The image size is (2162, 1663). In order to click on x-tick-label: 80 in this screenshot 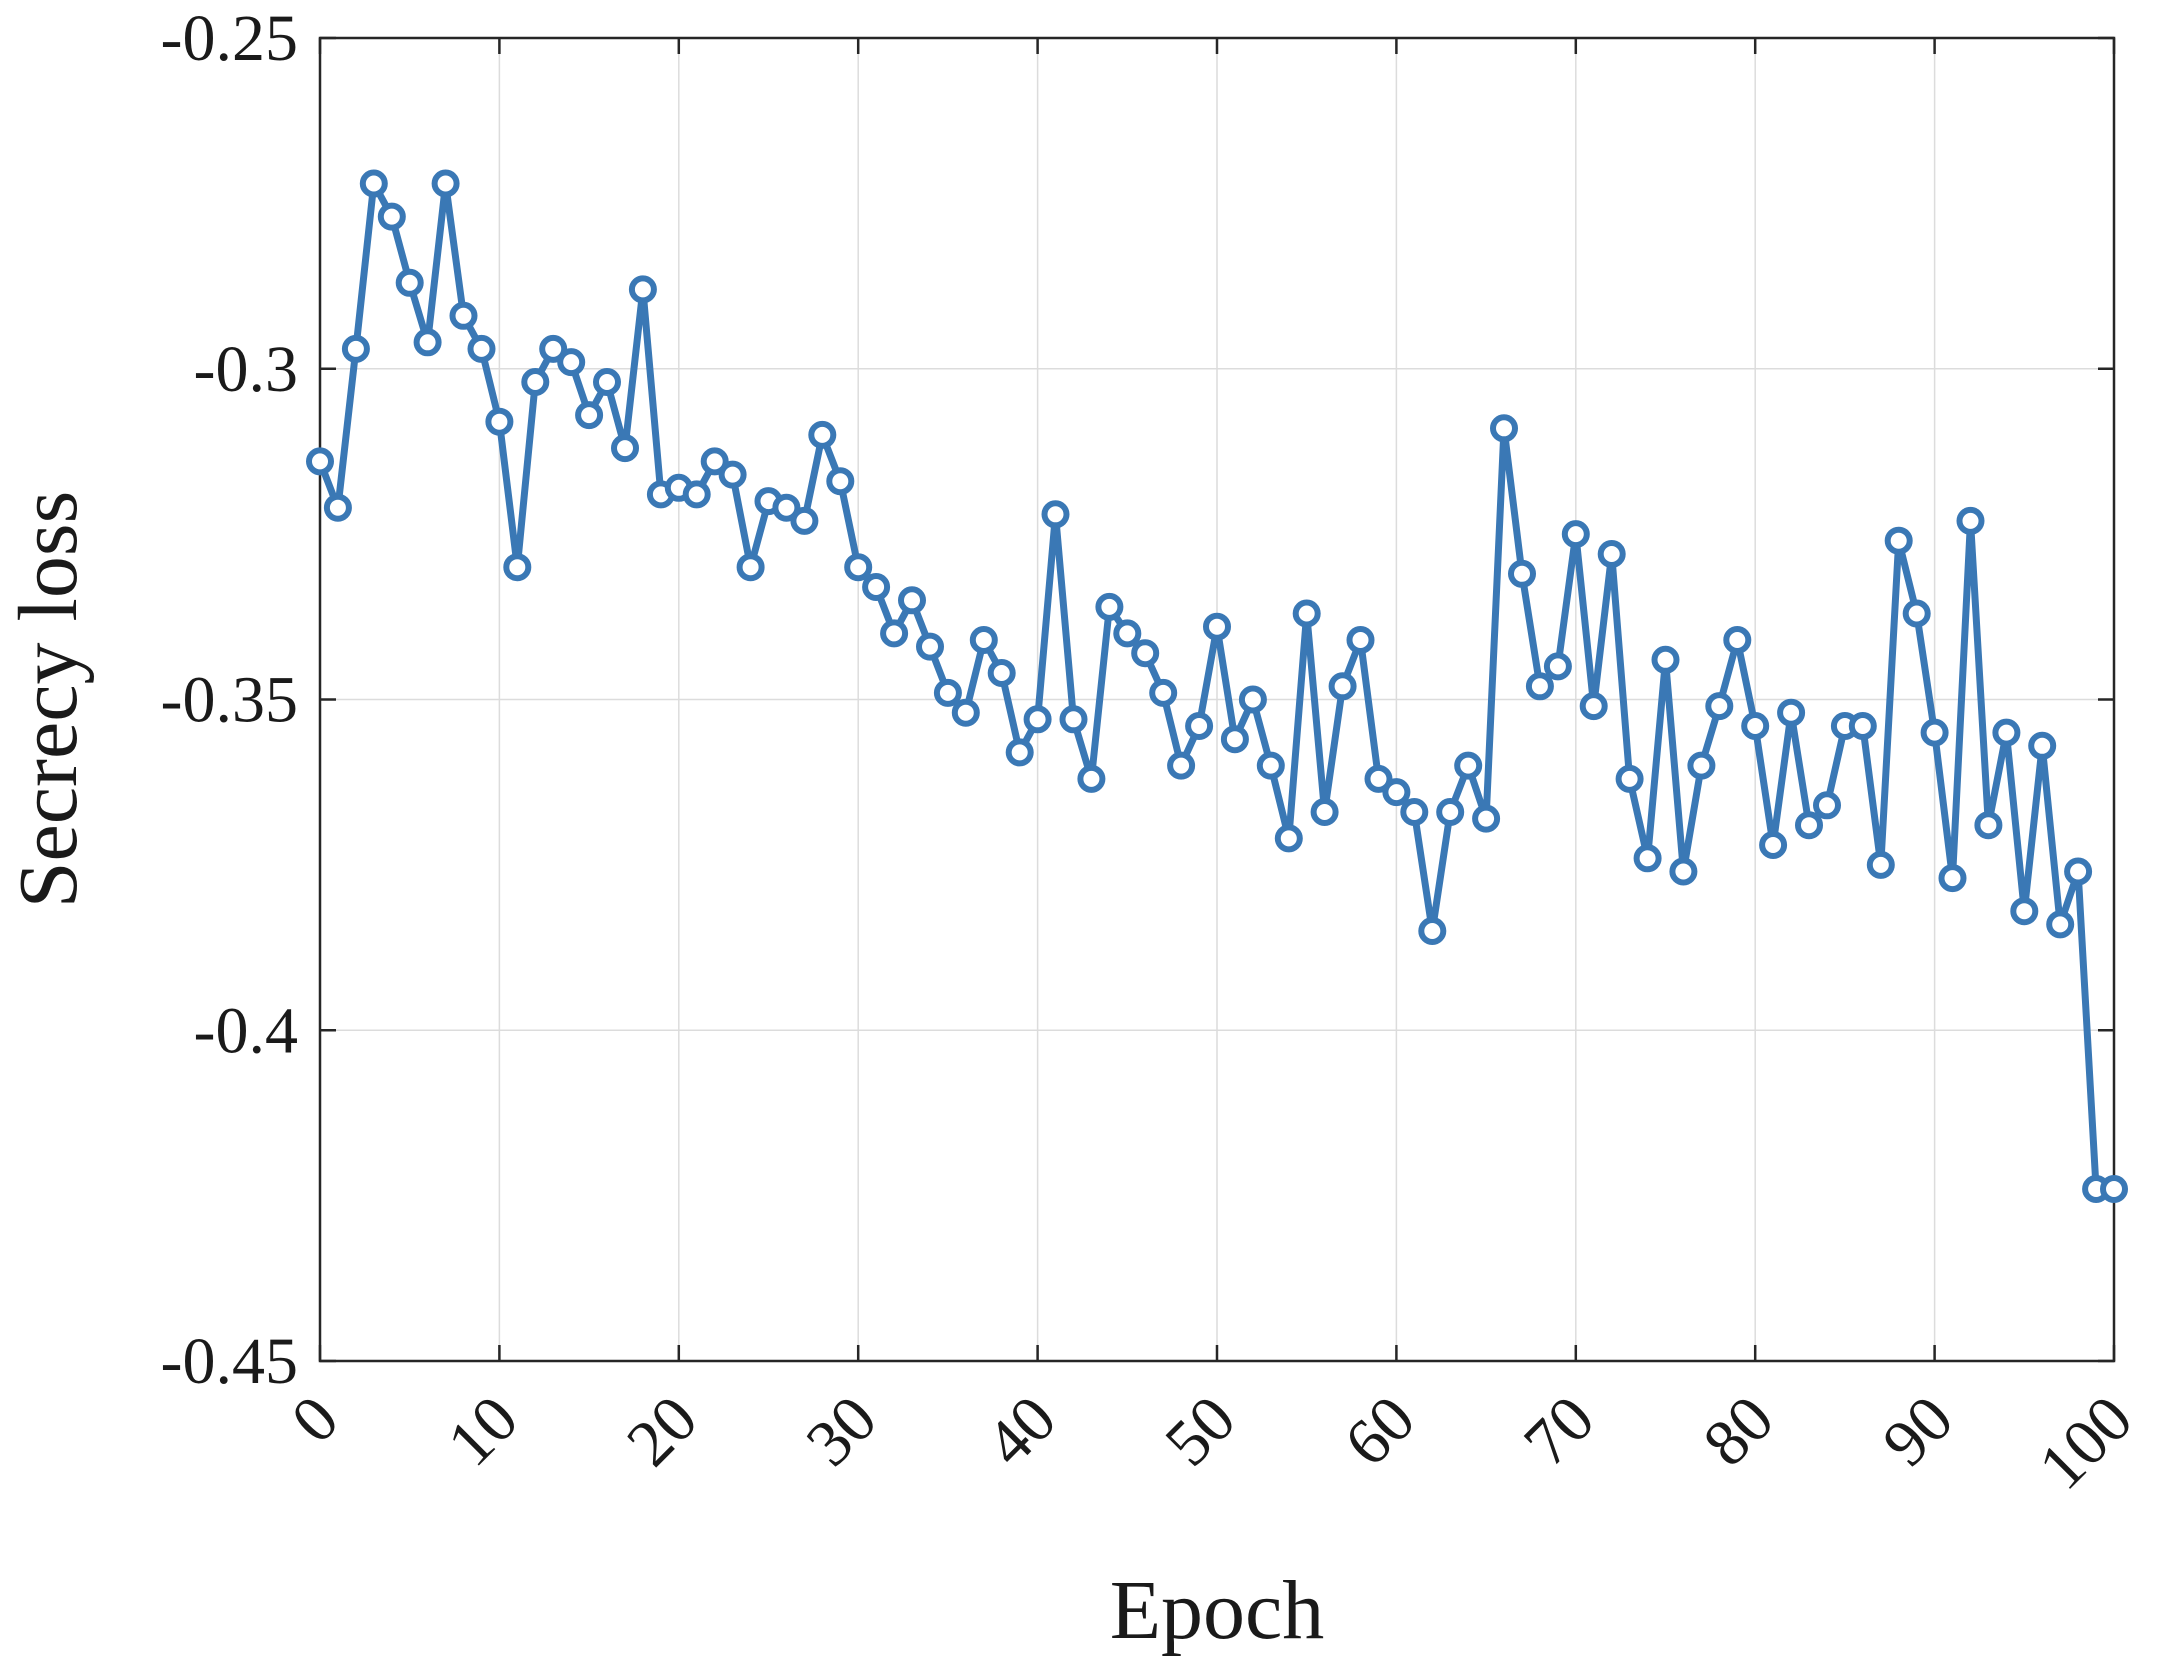, I will do `click(1739, 1431)`.